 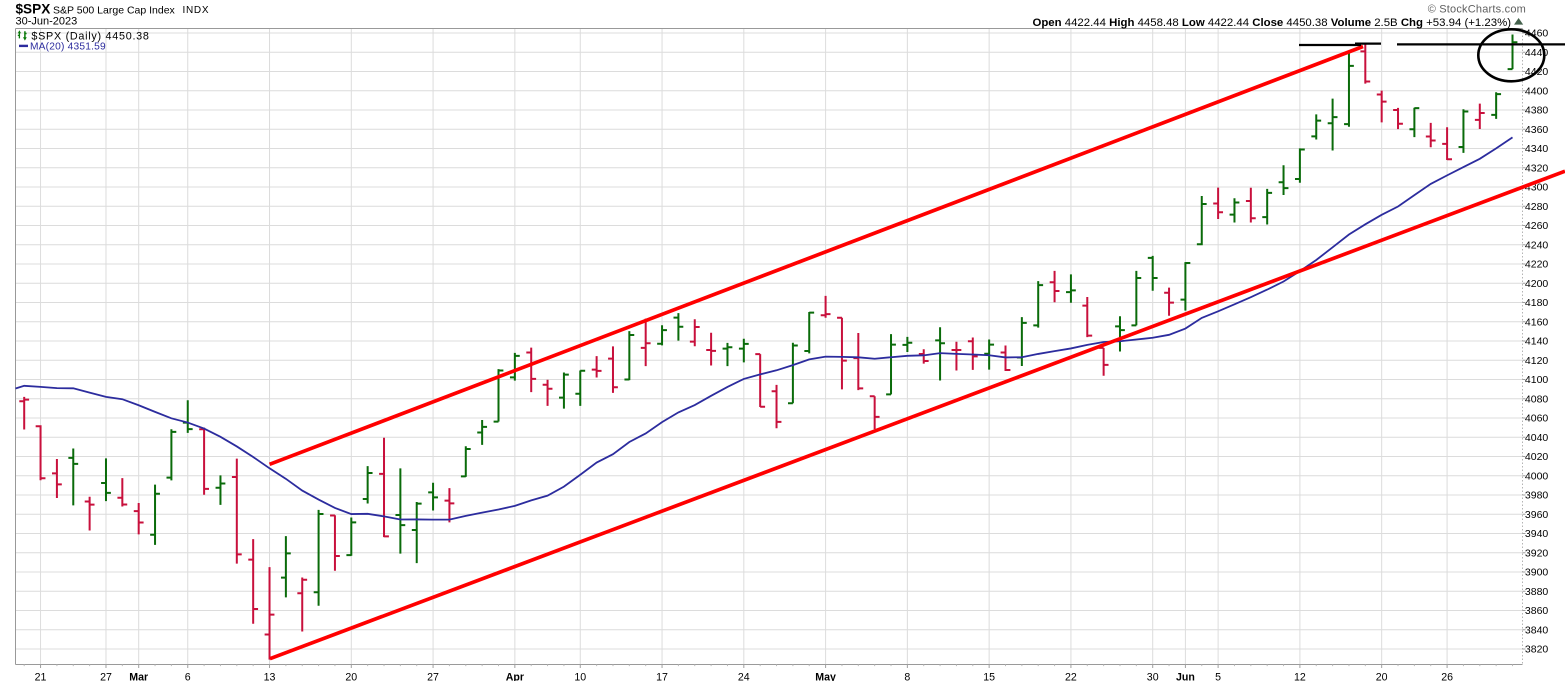 I want to click on svg-text: Apr, so click(x=515, y=677).